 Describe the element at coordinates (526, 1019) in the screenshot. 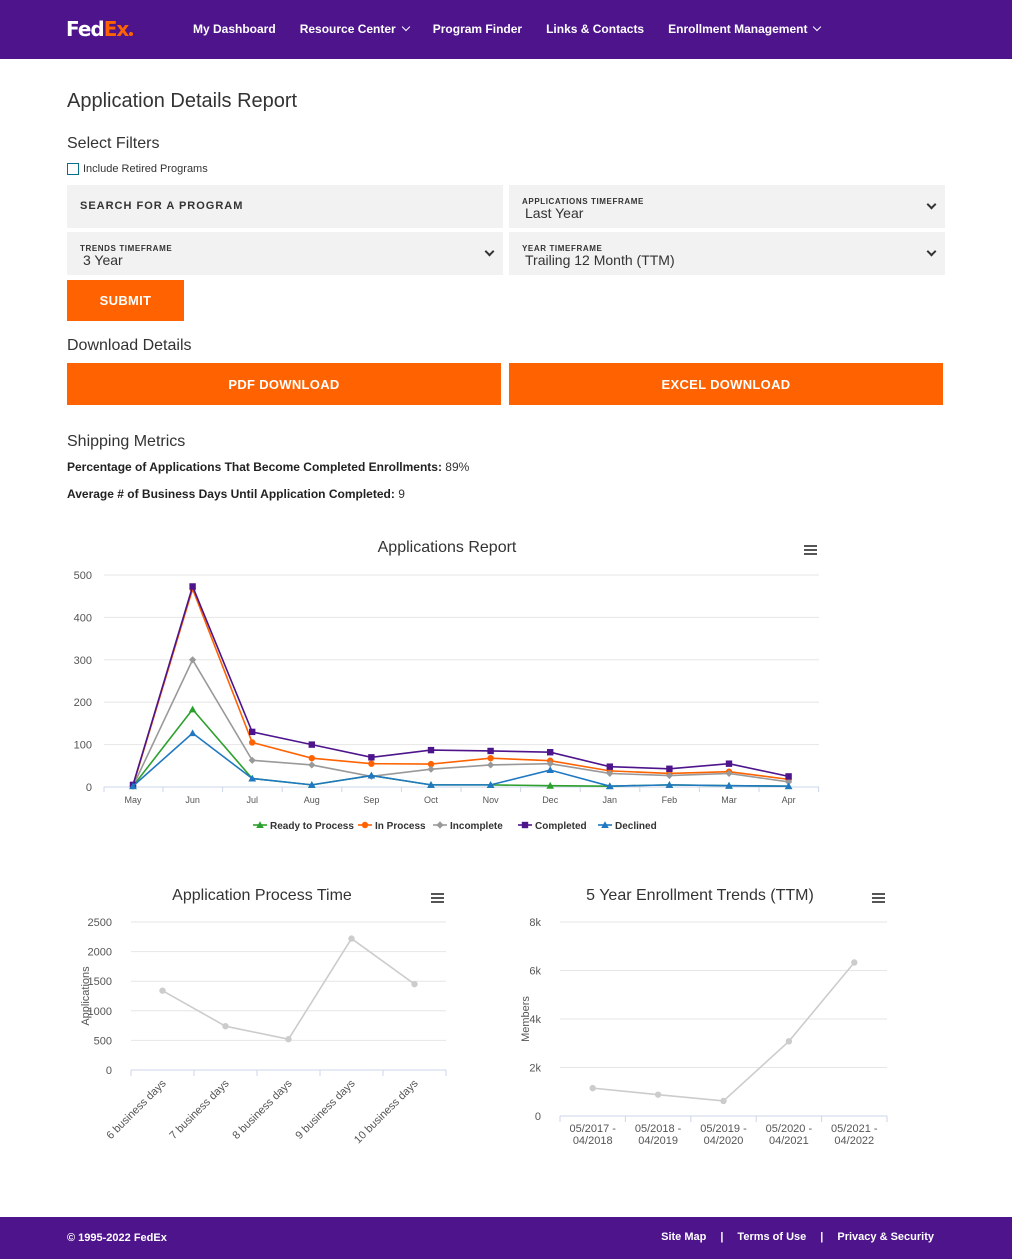

I see `y-axis-title: Members` at that location.